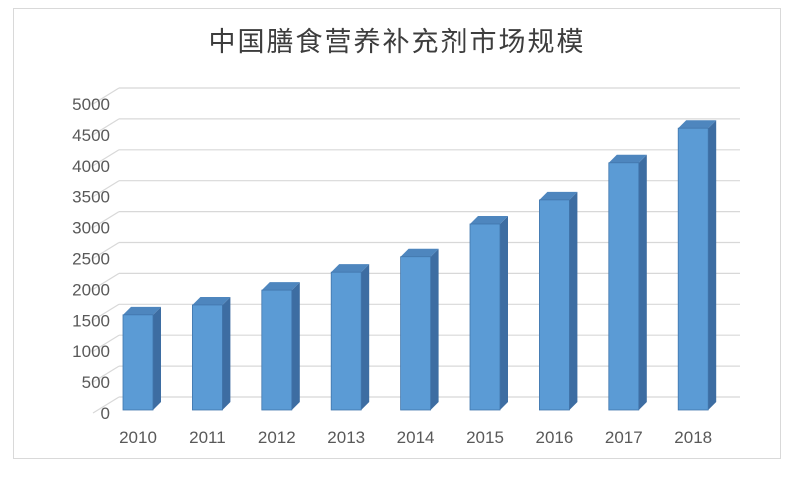  What do you see at coordinates (624, 437) in the screenshot?
I see `x-axis-label: 2017` at bounding box center [624, 437].